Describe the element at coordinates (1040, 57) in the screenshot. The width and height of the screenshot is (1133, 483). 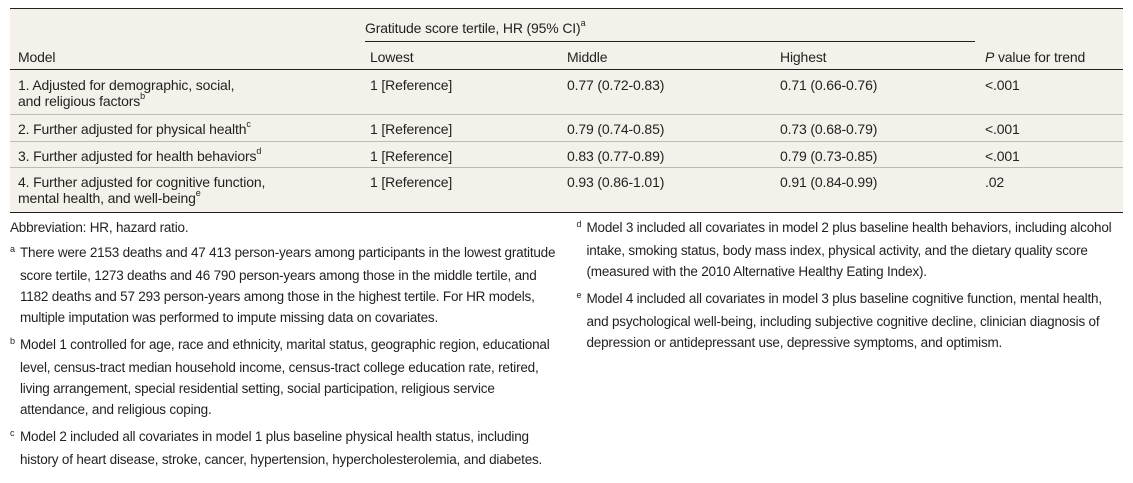
I see `p-label: value for trend` at that location.